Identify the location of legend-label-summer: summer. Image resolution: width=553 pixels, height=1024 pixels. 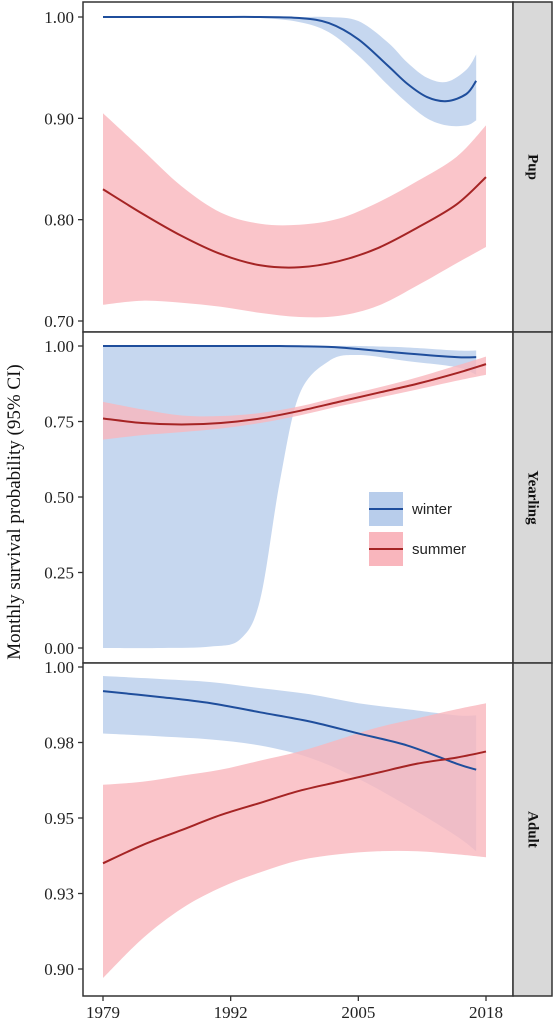
(439, 549).